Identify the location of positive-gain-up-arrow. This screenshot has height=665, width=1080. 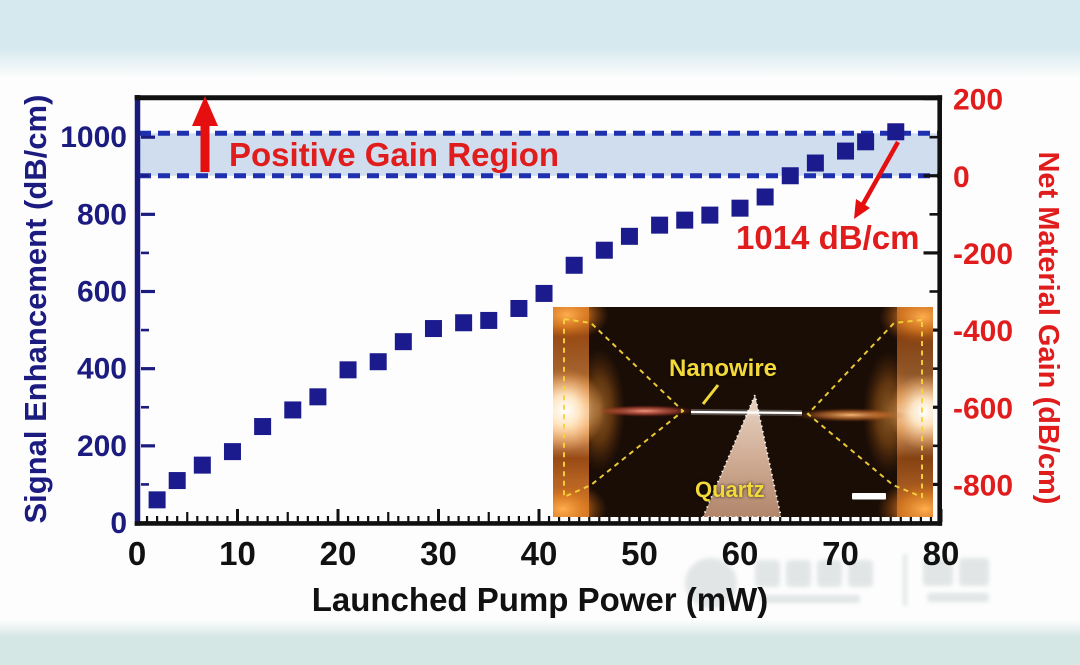
(205, 134).